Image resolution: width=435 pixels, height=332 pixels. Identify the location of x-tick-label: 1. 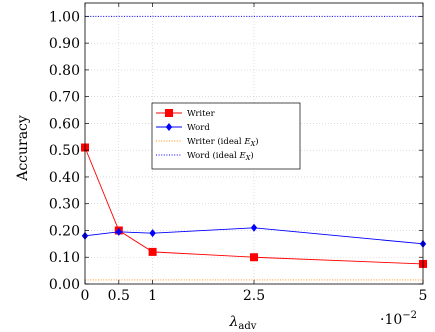
(152, 296).